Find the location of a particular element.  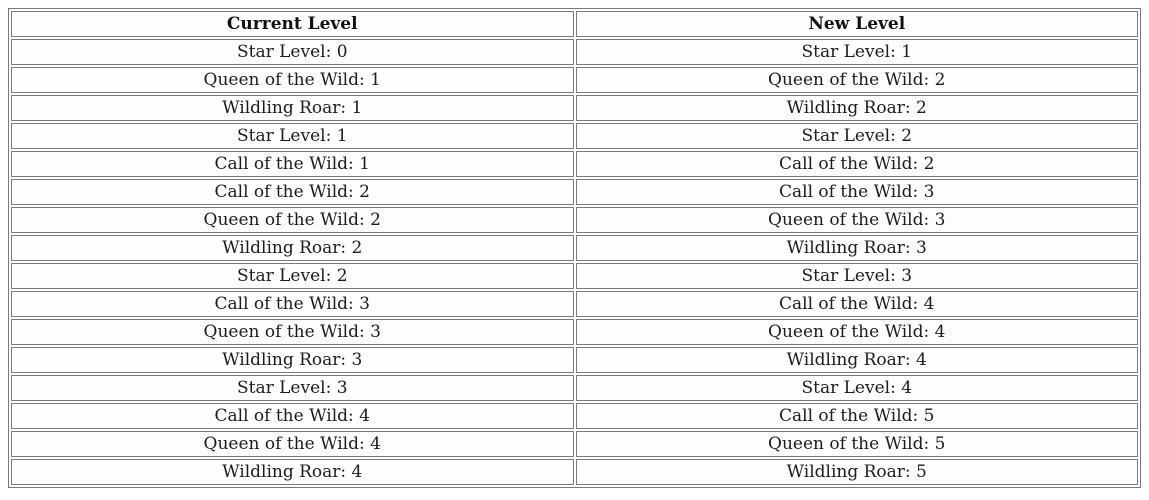

table-row: Star Level: 1 Star Level: 2 is located at coordinates (574, 136).